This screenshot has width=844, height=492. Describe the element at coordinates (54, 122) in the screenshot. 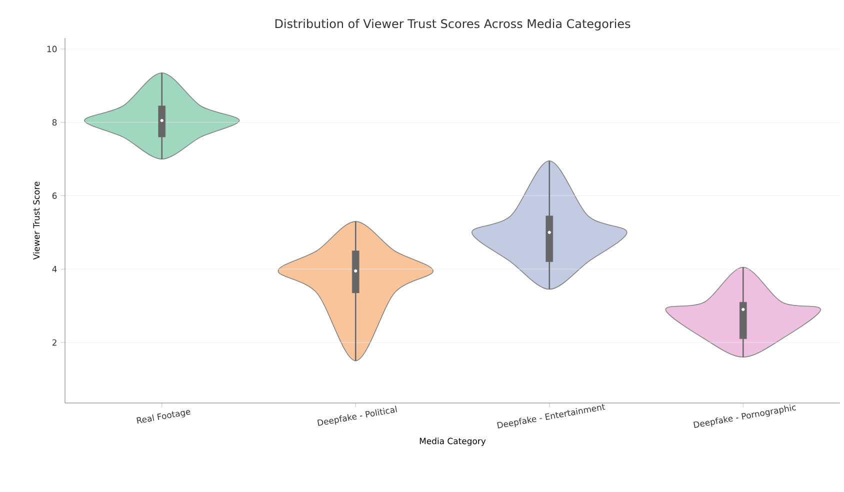

I see `y-tick-label: 8` at that location.